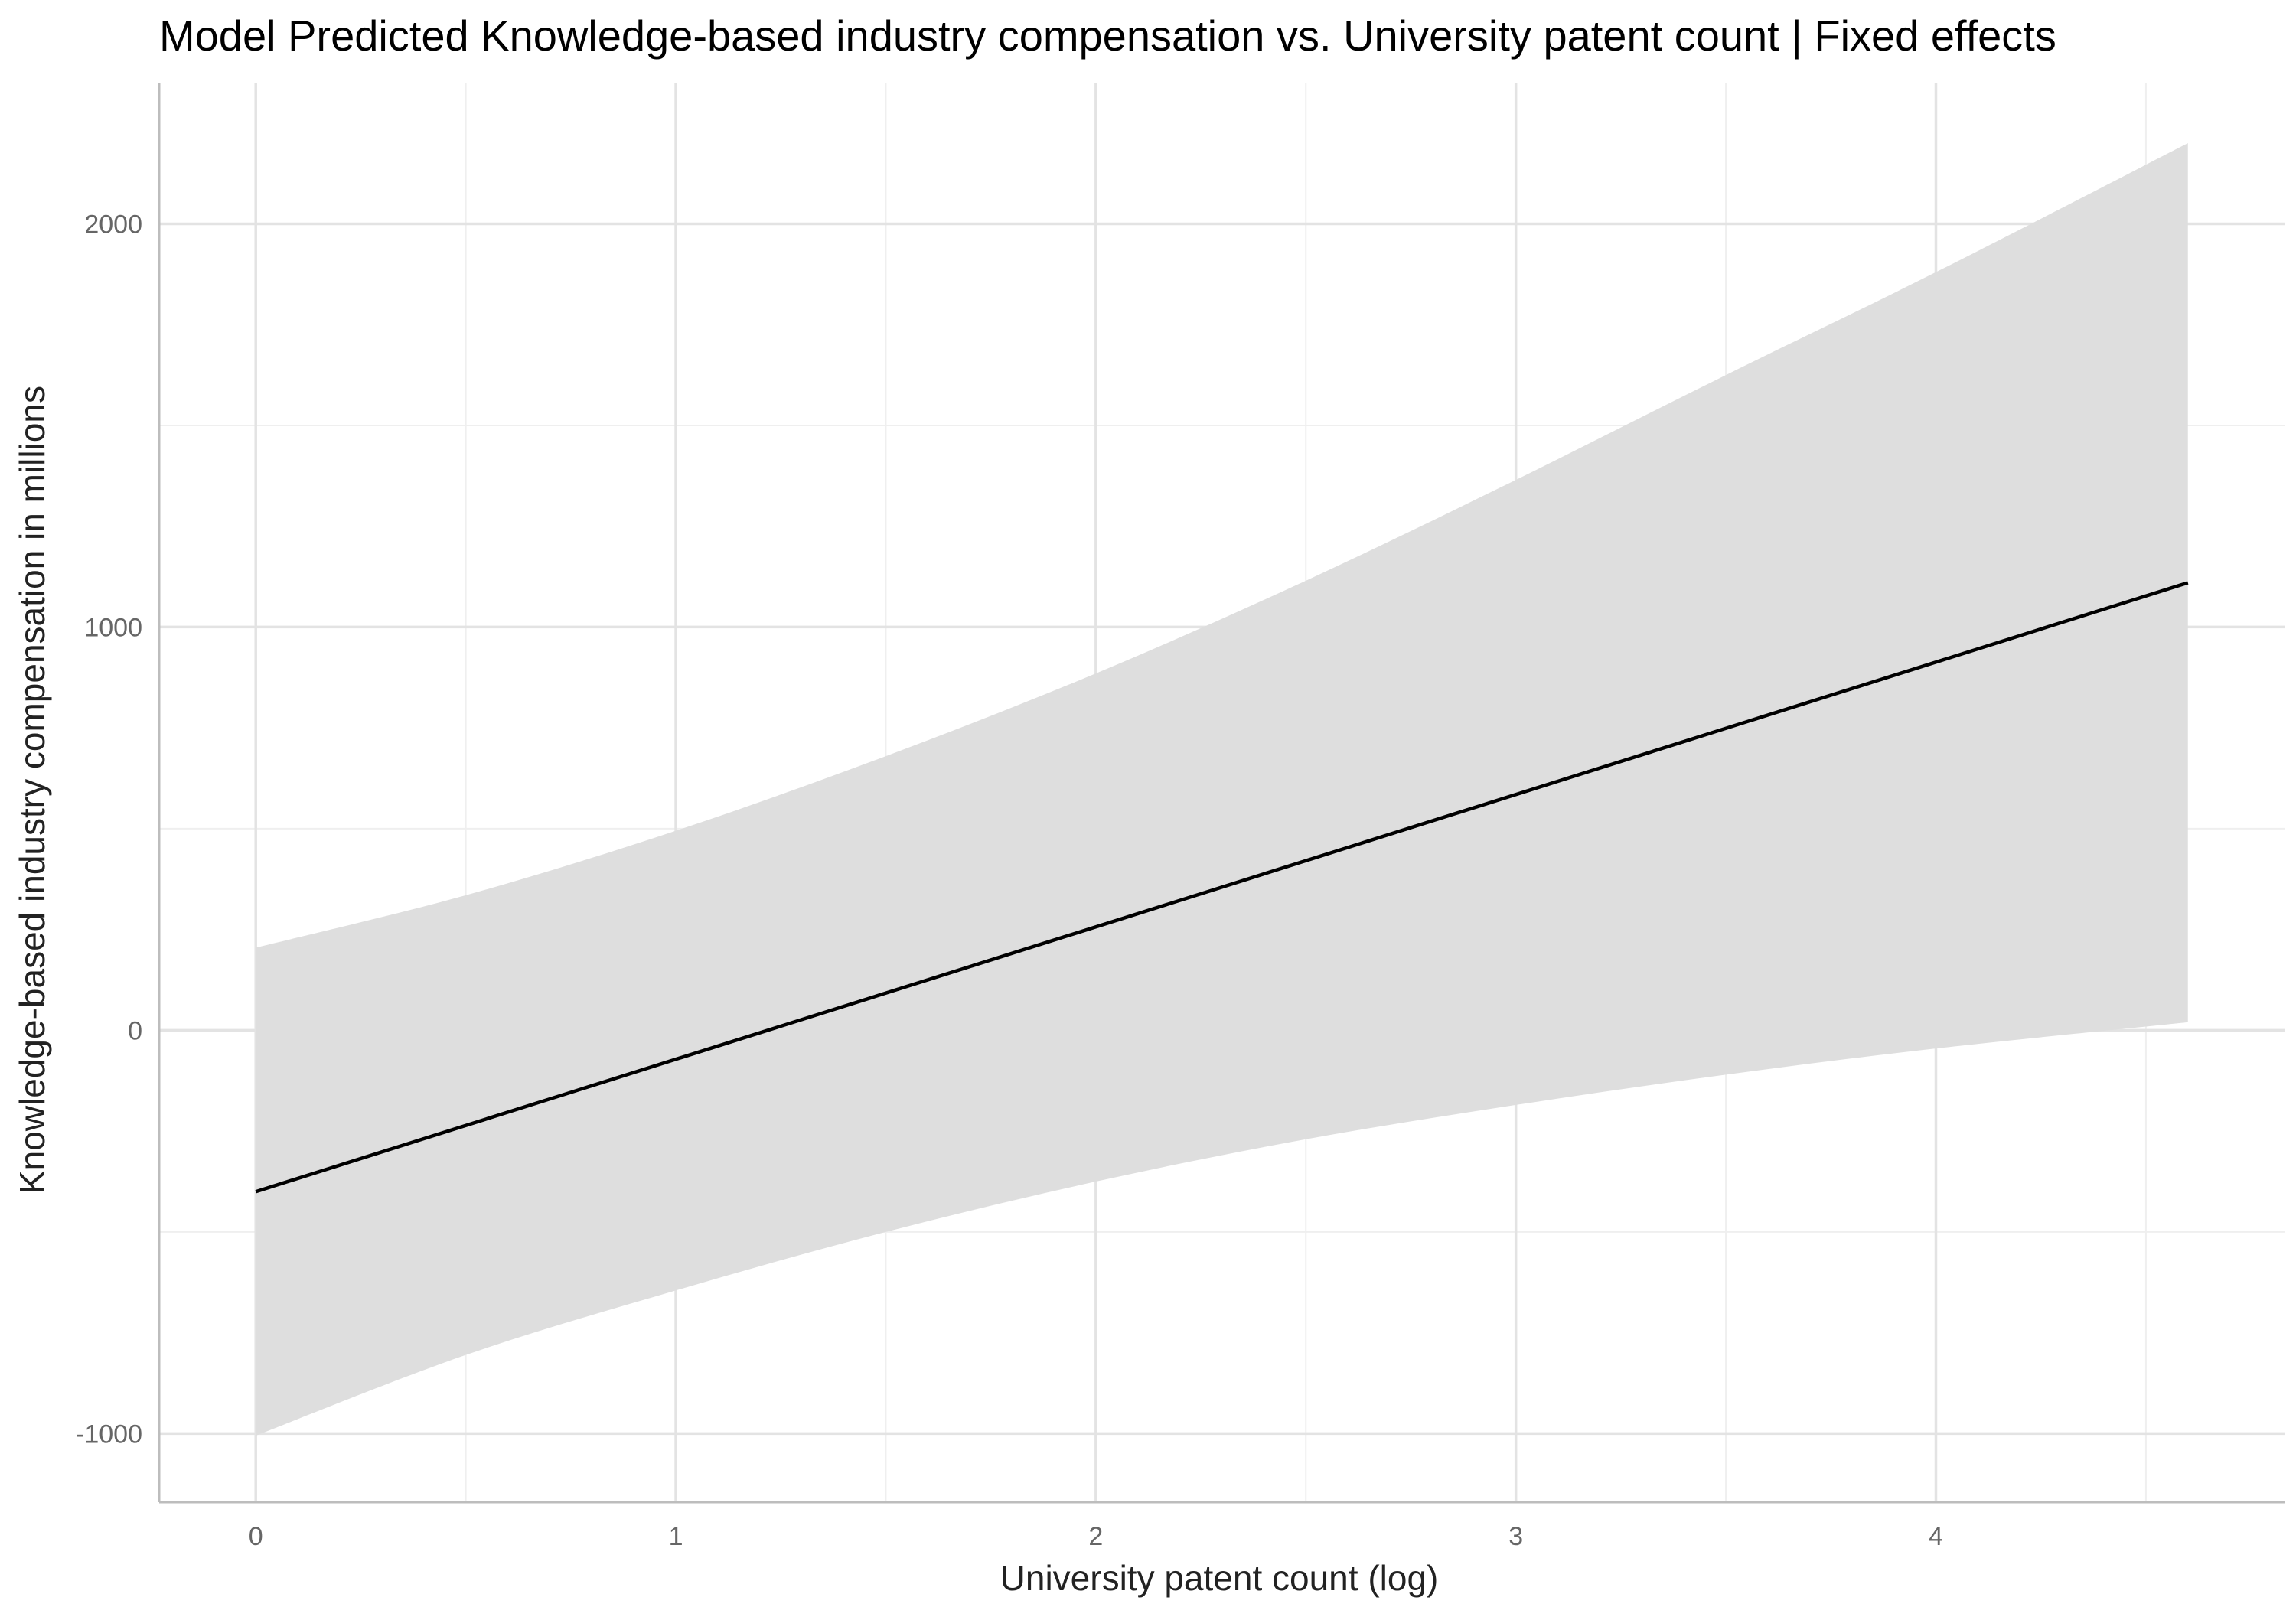  I want to click on x-tick-label-0: 0, so click(256, 1536).